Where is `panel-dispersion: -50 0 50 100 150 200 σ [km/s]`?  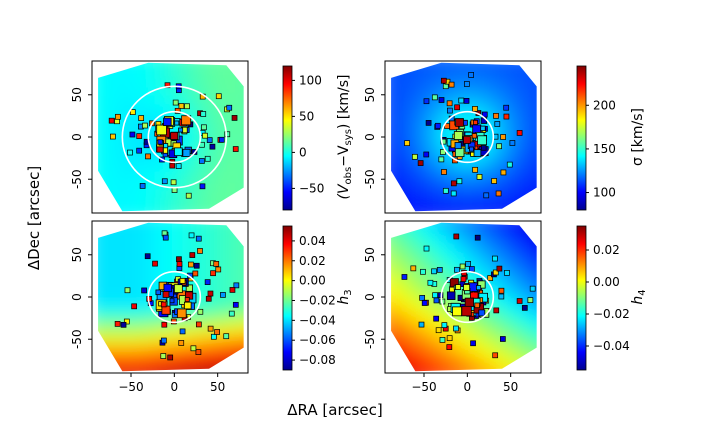 panel-dispersion: -50 0 50 100 150 200 σ [km/s] is located at coordinates (504, 137).